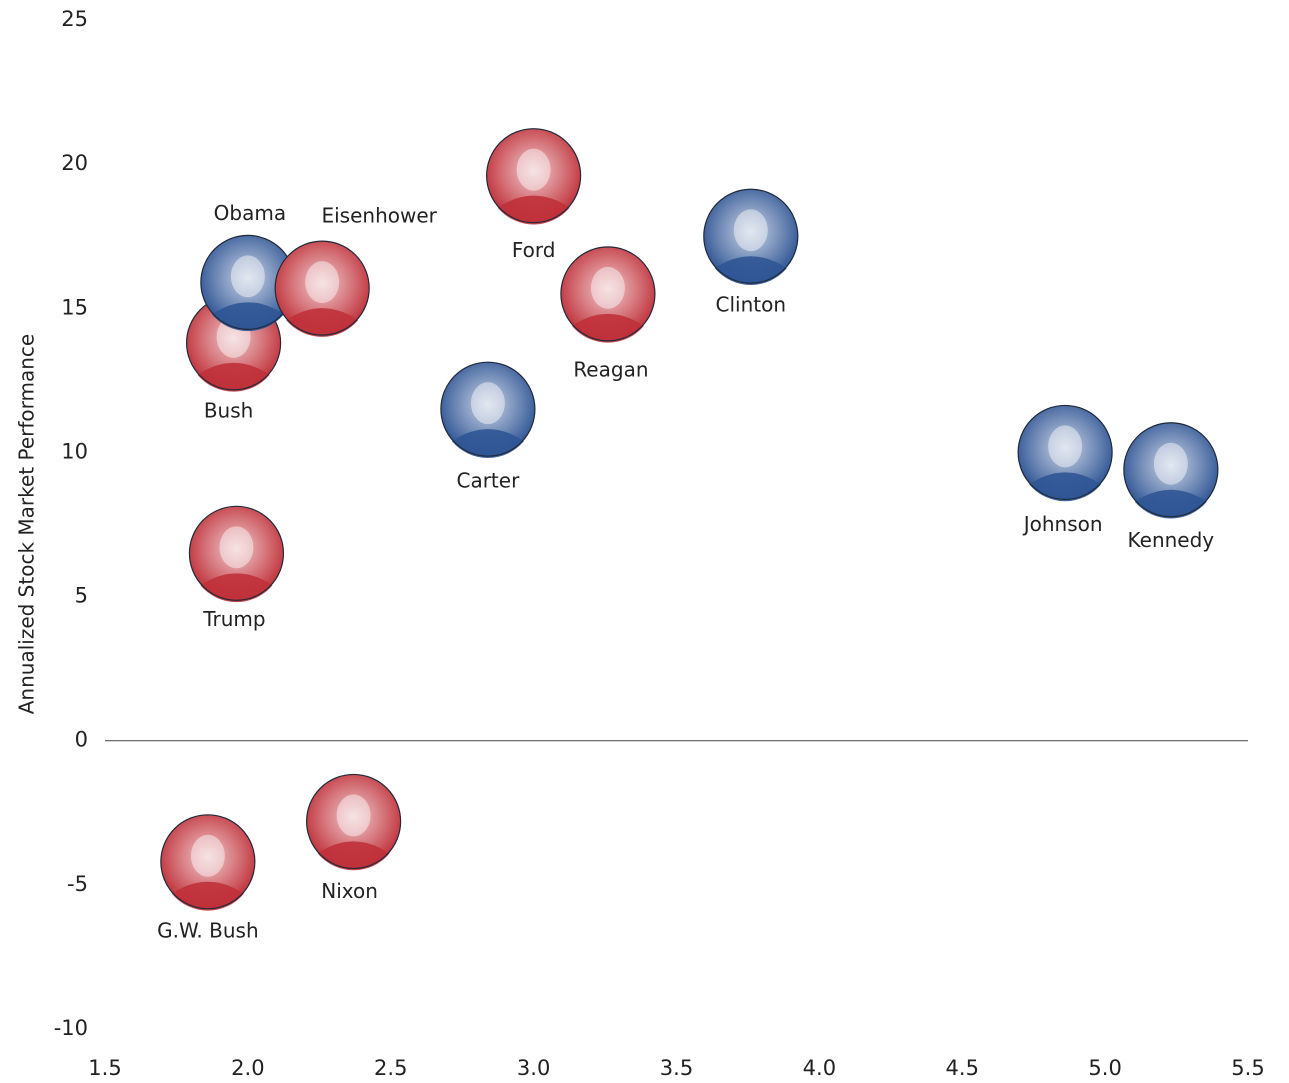  I want to click on point-label: Ford, so click(534, 250).